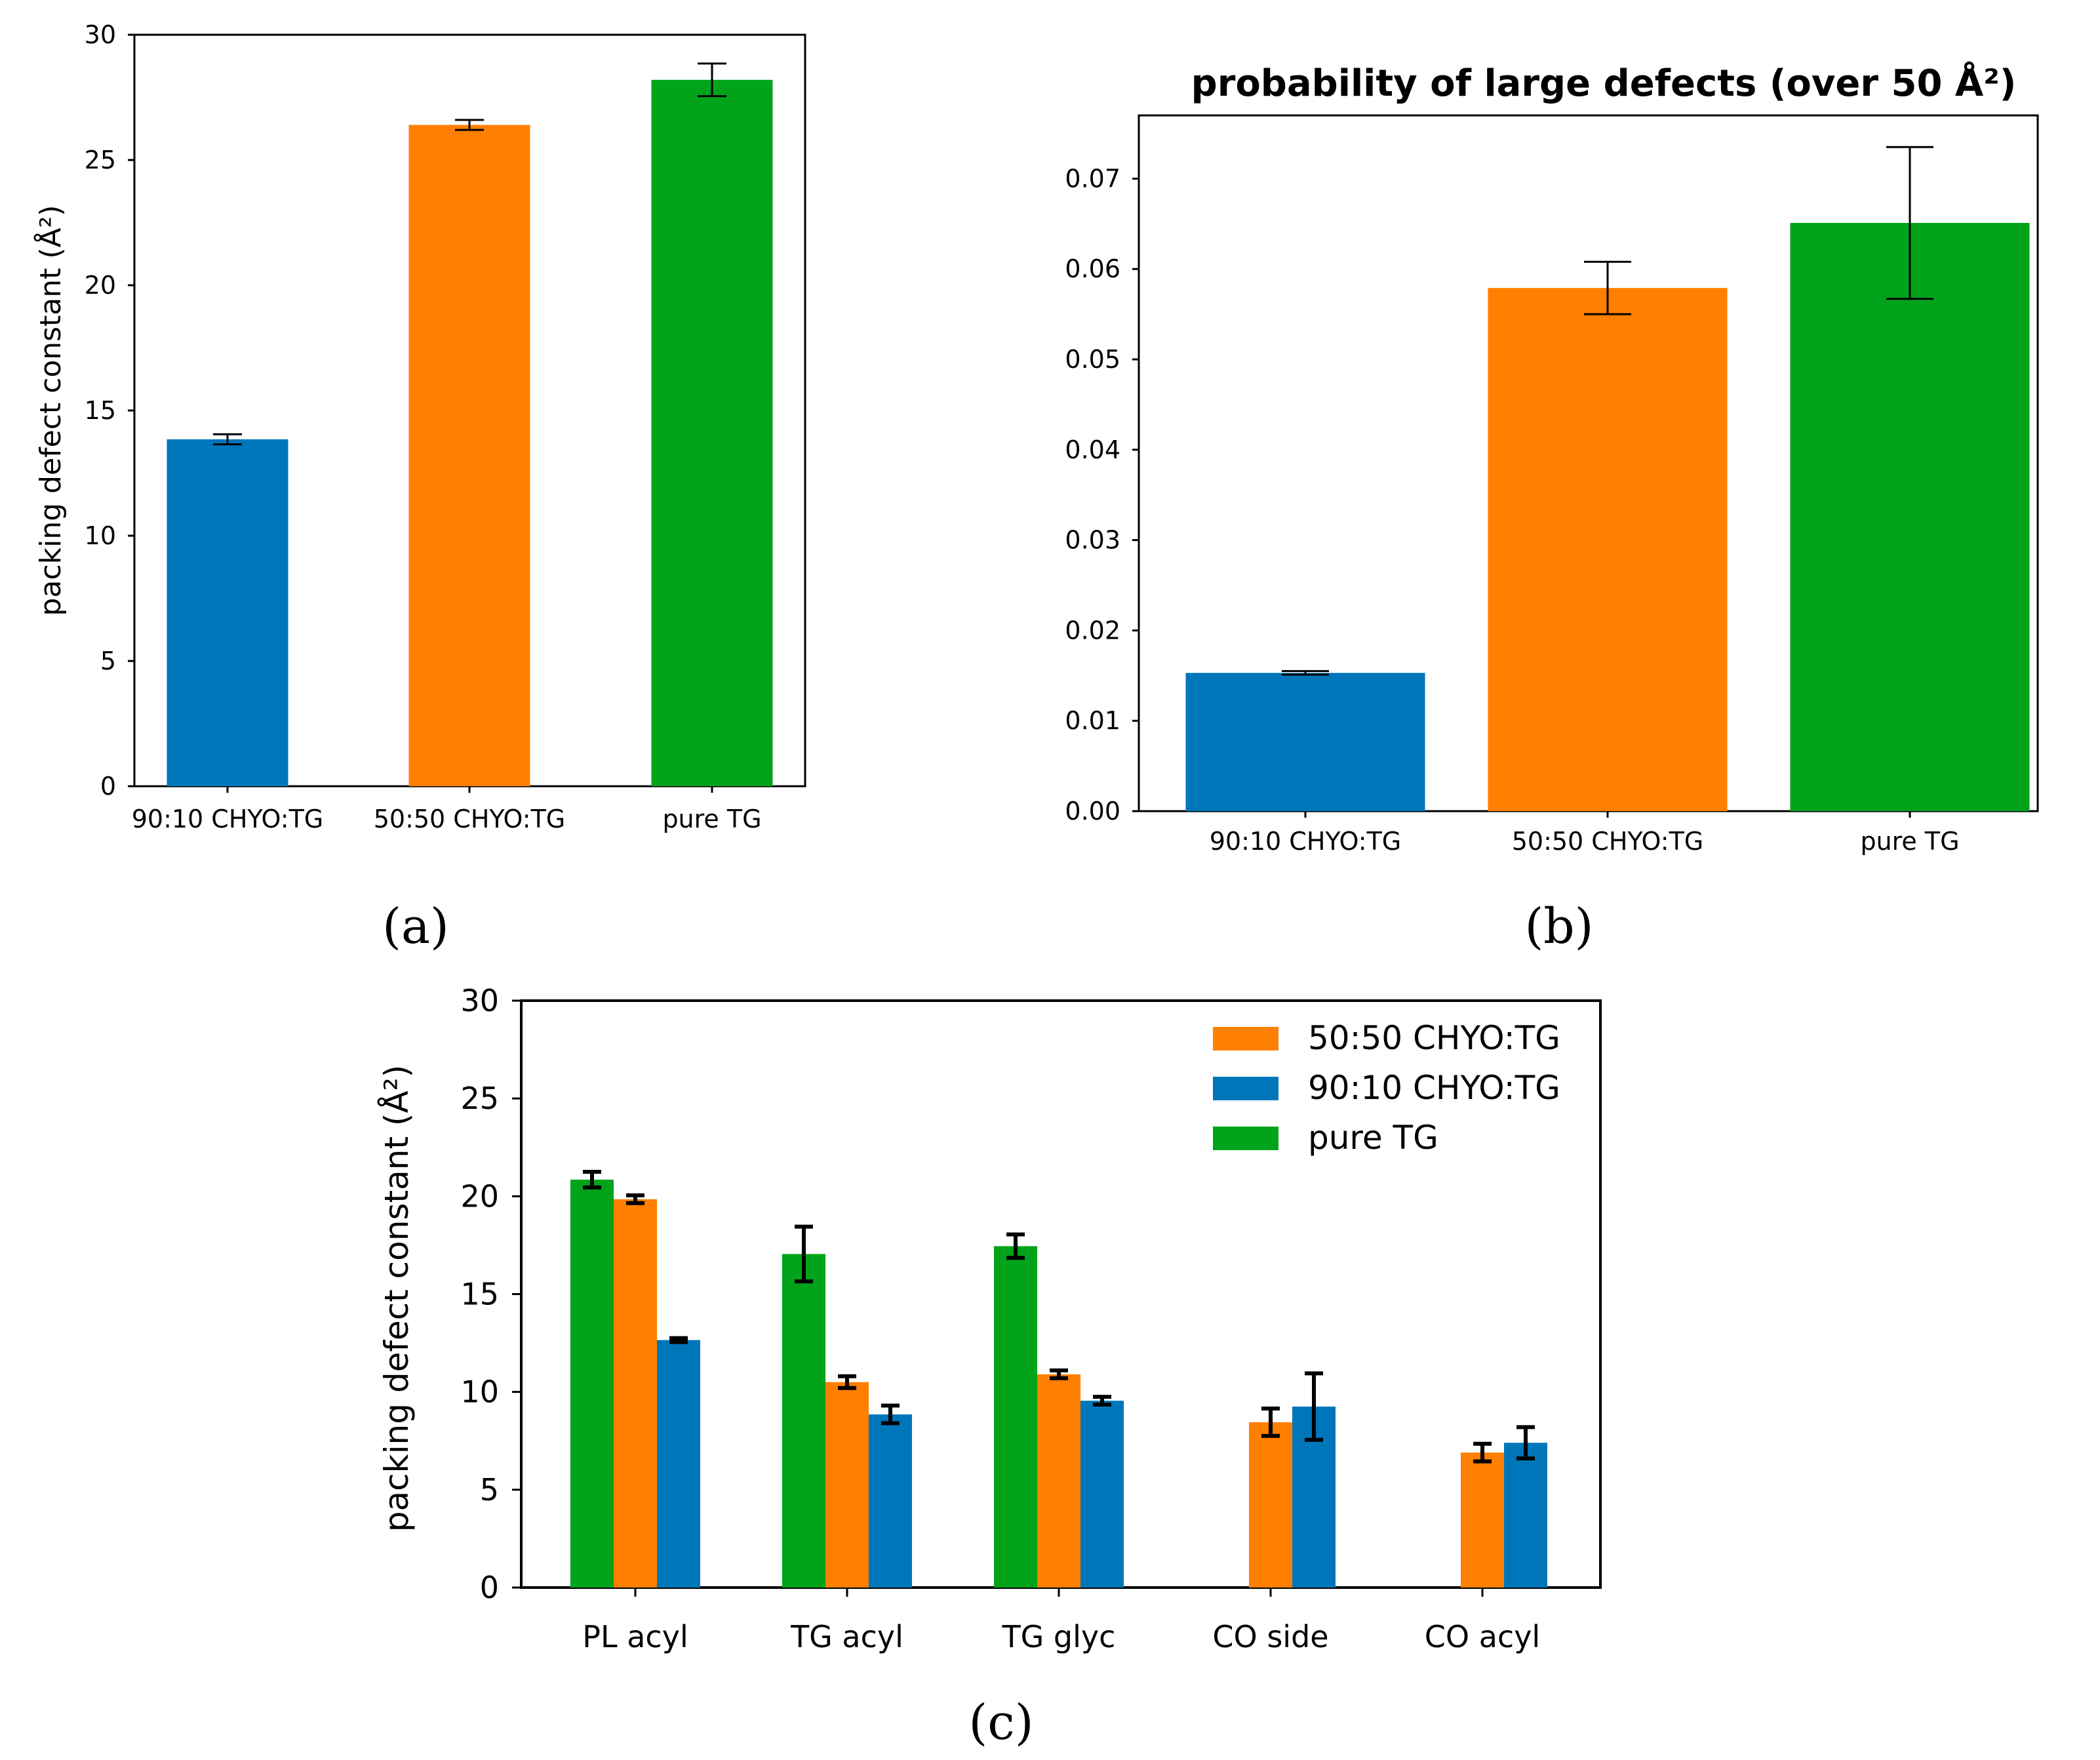  What do you see at coordinates (1245, 1088) in the screenshot?
I see `legend-swatch-90-10-chyo-tg` at bounding box center [1245, 1088].